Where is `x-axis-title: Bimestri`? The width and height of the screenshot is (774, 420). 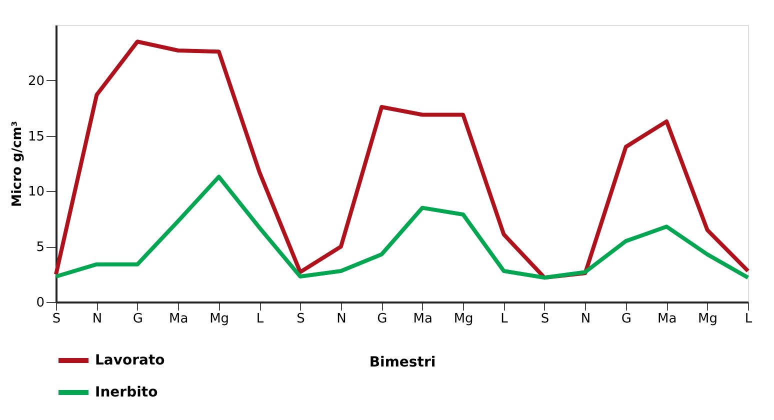
x-axis-title: Bimestri is located at coordinates (402, 362).